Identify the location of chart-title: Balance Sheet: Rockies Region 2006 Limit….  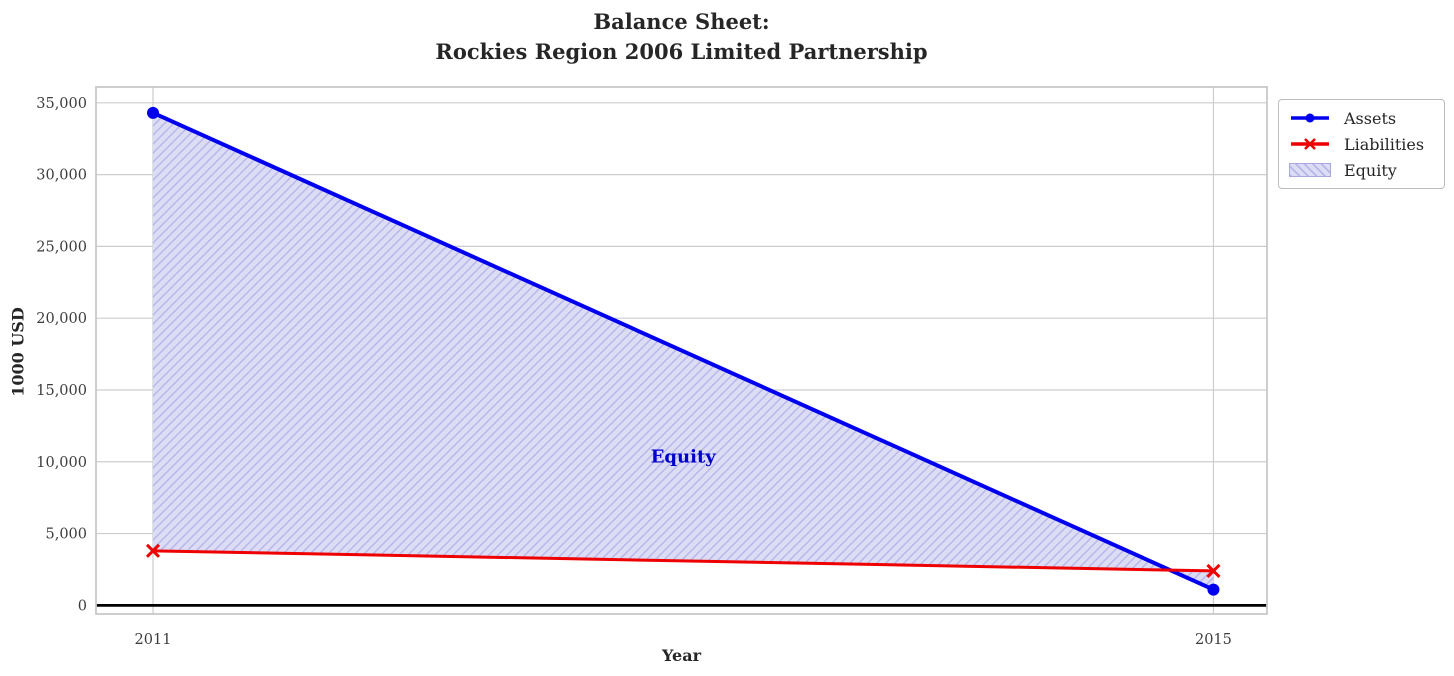
(681, 36).